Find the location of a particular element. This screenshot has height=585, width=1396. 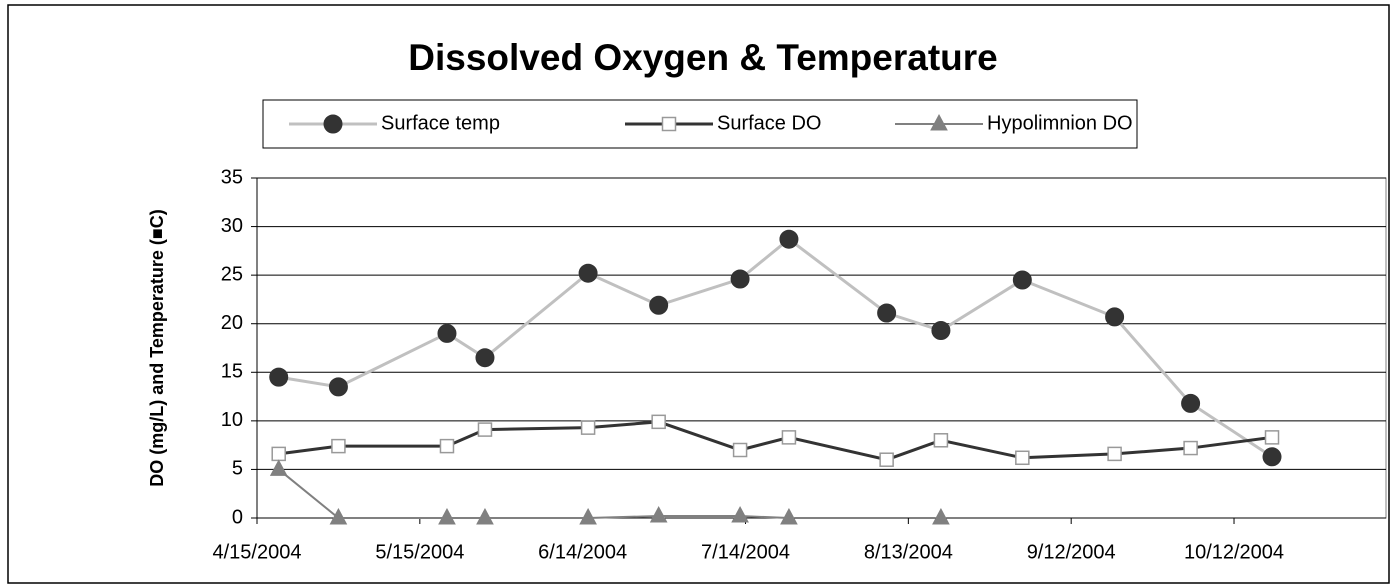

legend-label: Surface temp is located at coordinates (440, 123).